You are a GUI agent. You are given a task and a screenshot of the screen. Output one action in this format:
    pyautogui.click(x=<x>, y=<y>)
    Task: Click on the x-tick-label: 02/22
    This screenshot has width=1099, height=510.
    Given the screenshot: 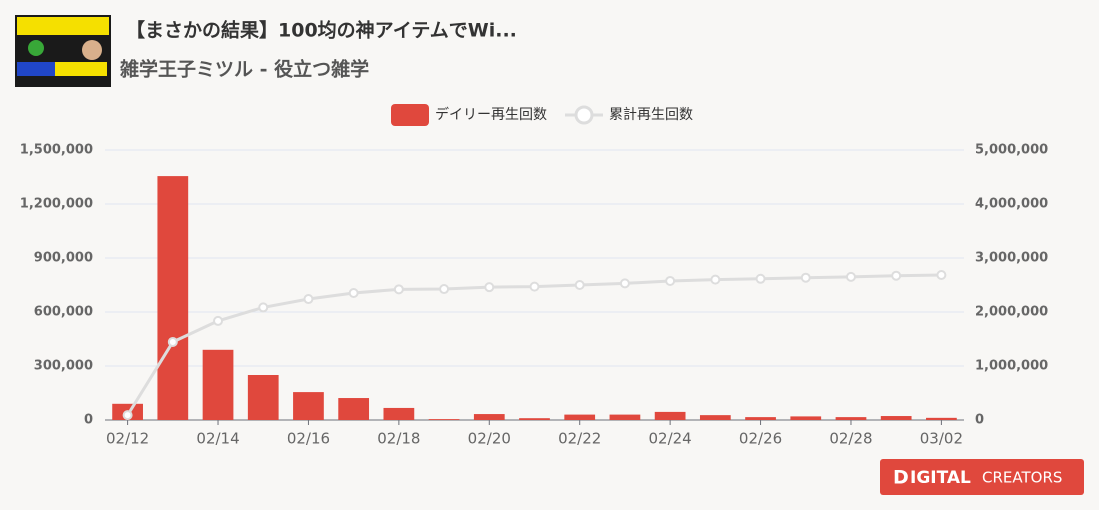 What is the action you would take?
    pyautogui.click(x=579, y=439)
    